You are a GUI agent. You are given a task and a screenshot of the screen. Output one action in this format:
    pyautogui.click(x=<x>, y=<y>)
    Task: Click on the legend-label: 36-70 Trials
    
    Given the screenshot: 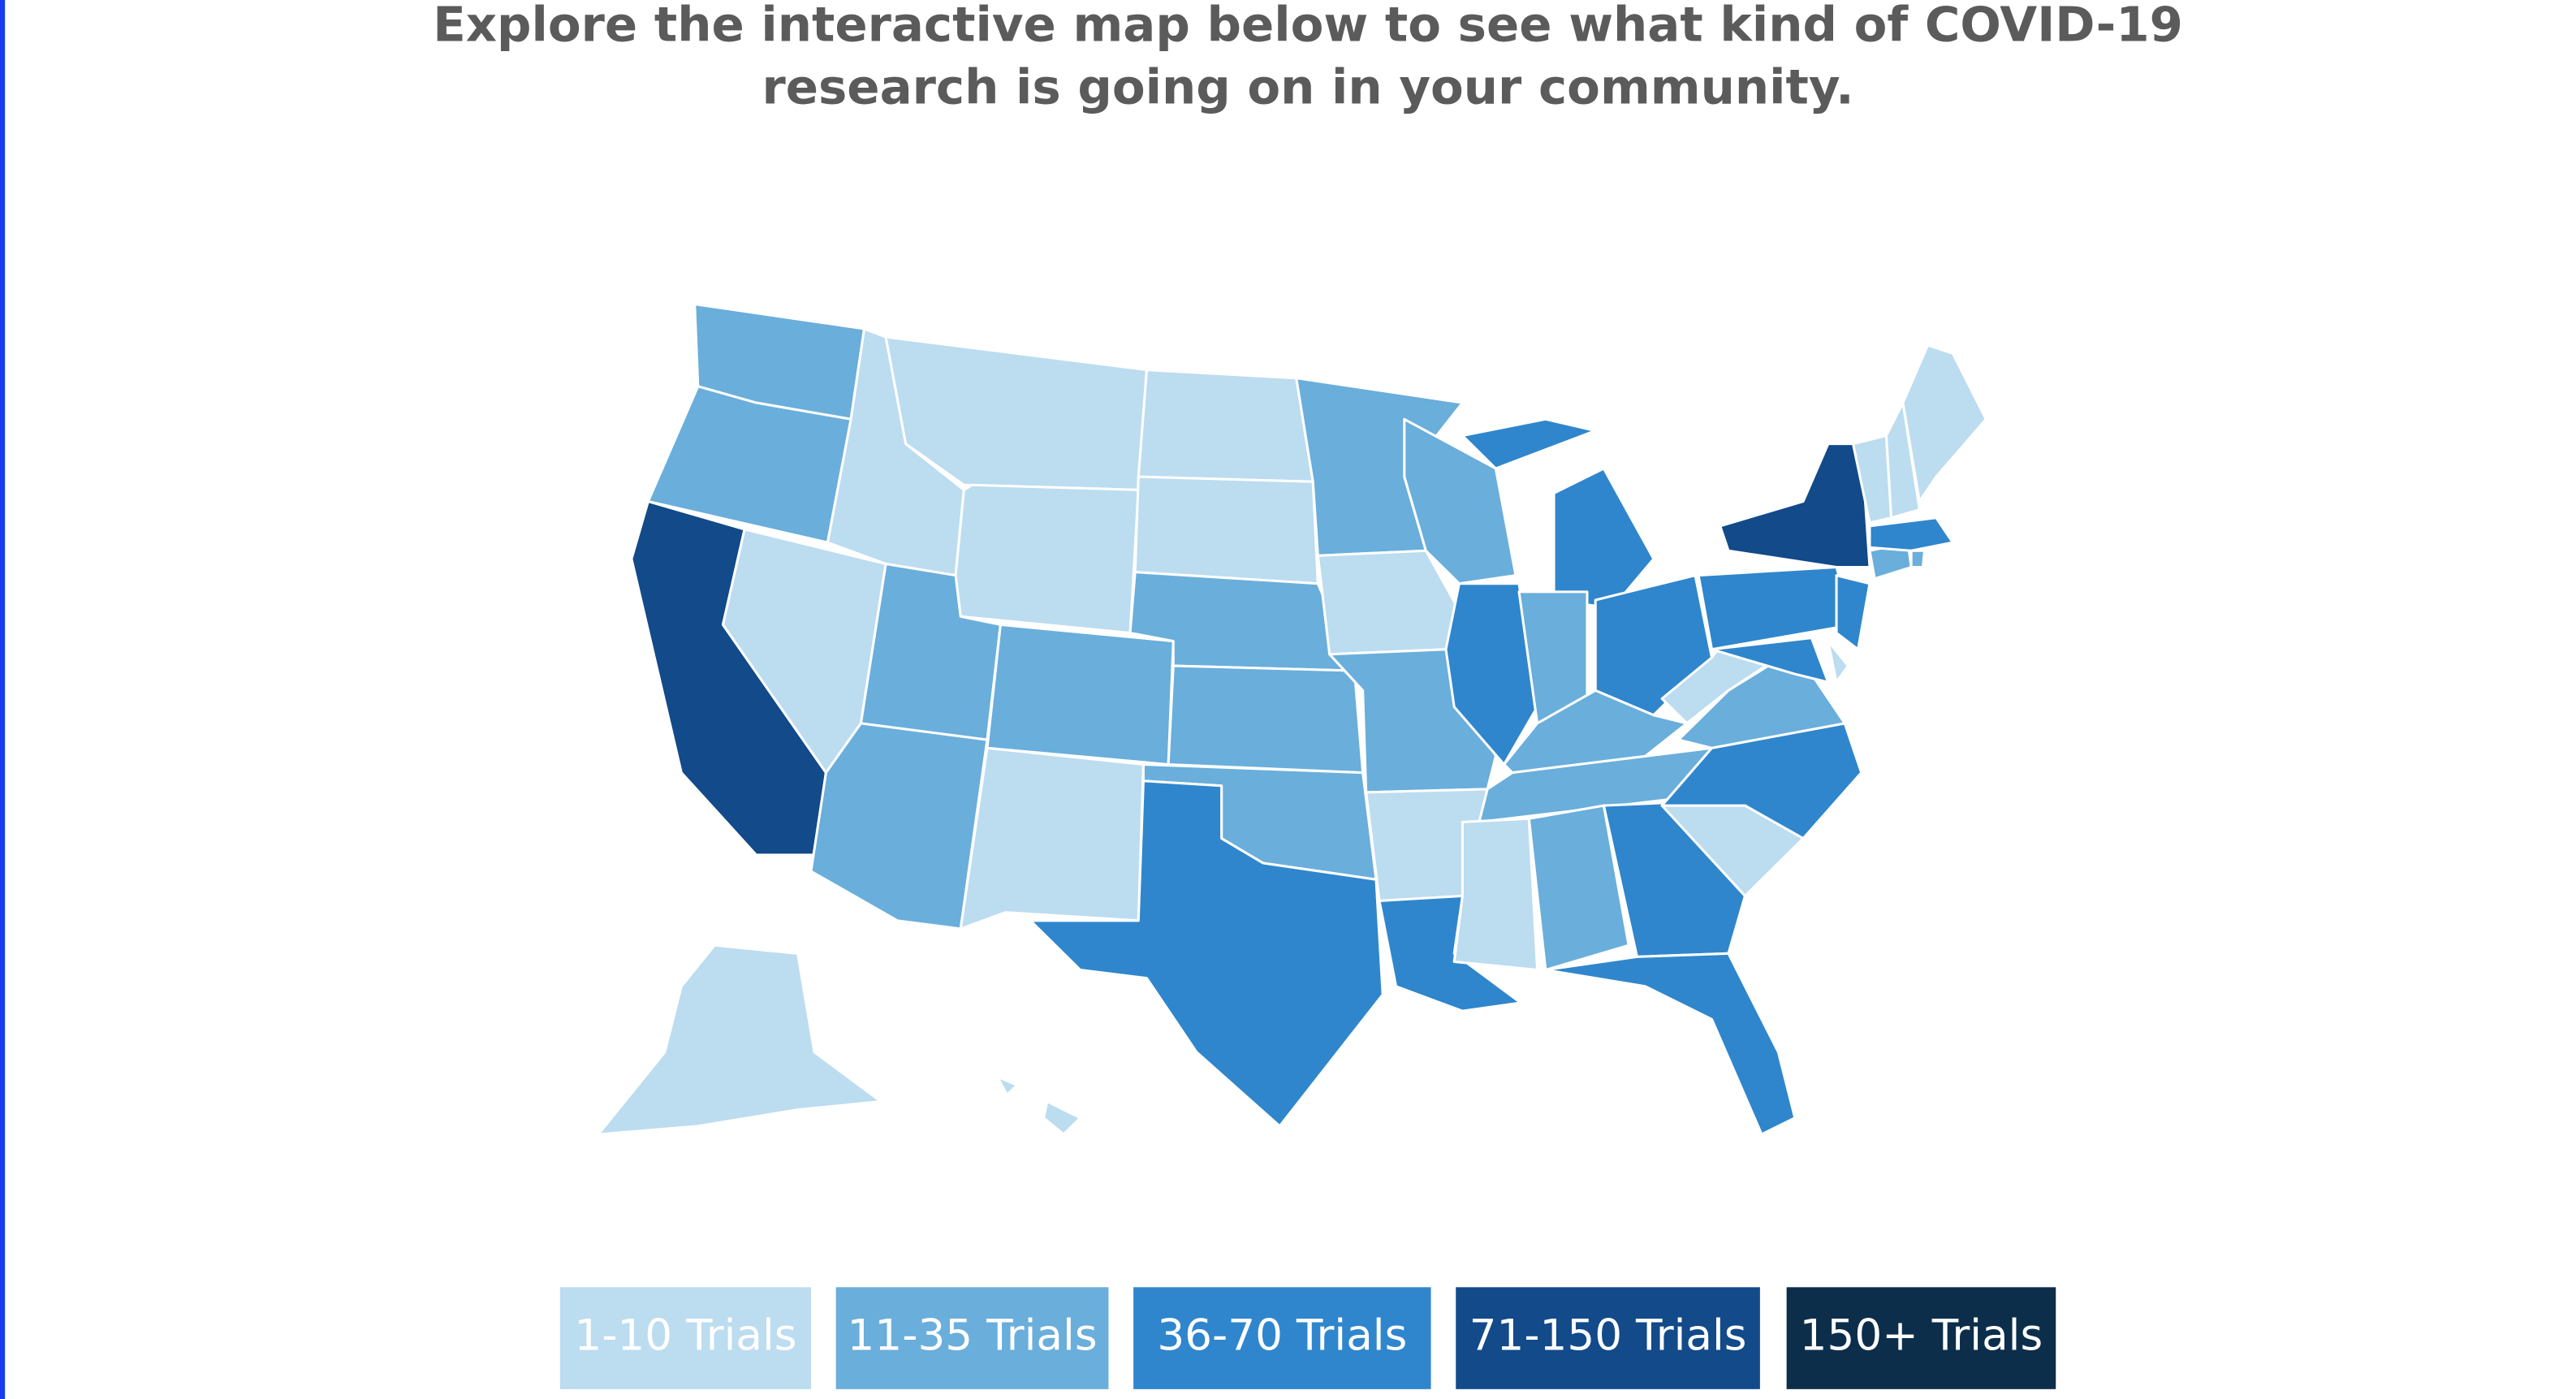 What is the action you would take?
    pyautogui.click(x=1282, y=1336)
    